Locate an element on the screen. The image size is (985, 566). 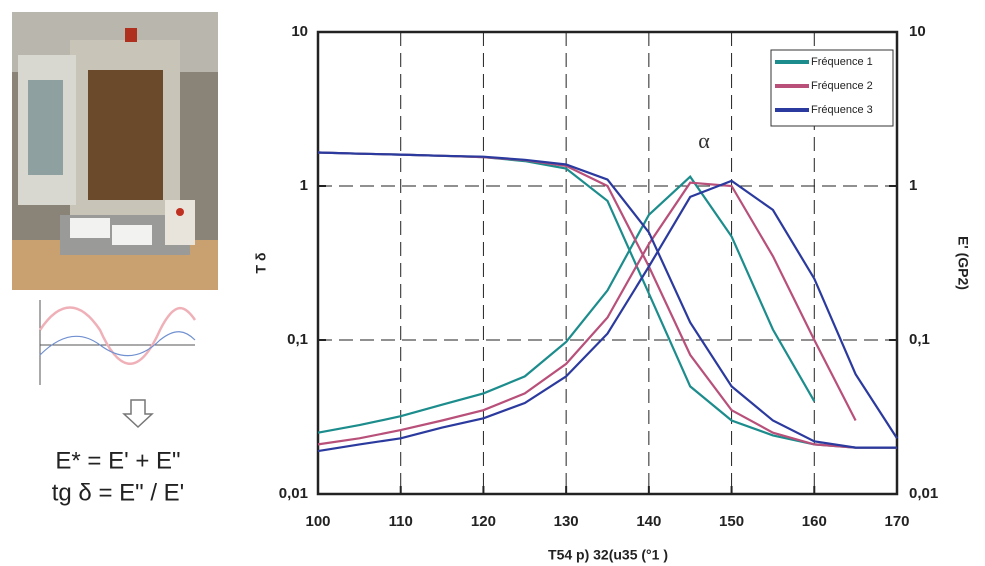
y2-axis-label: E' (GP2) is located at coordinates (963, 263).